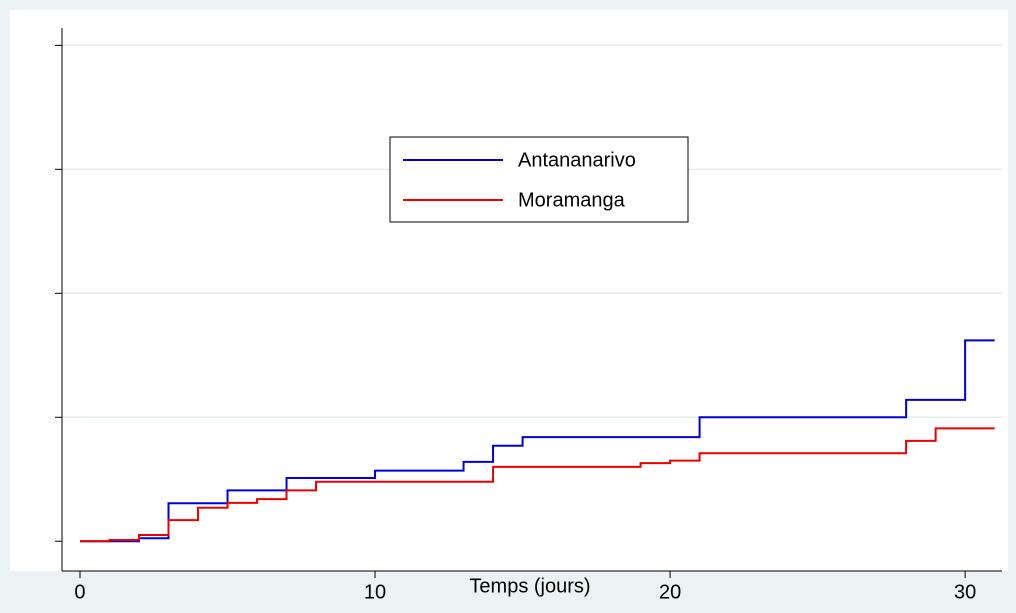 The height and width of the screenshot is (613, 1016). I want to click on x-tick-label: 20, so click(670, 592).